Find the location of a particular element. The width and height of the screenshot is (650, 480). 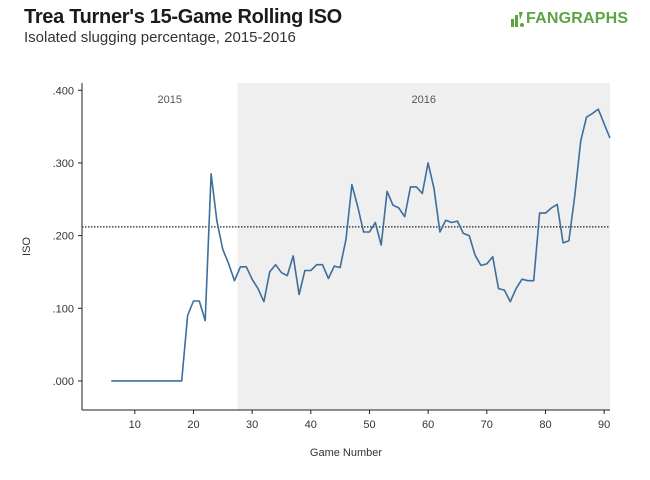

y-axis-ticks: .000 .100 .200 .300 .400 is located at coordinates (67, 236).